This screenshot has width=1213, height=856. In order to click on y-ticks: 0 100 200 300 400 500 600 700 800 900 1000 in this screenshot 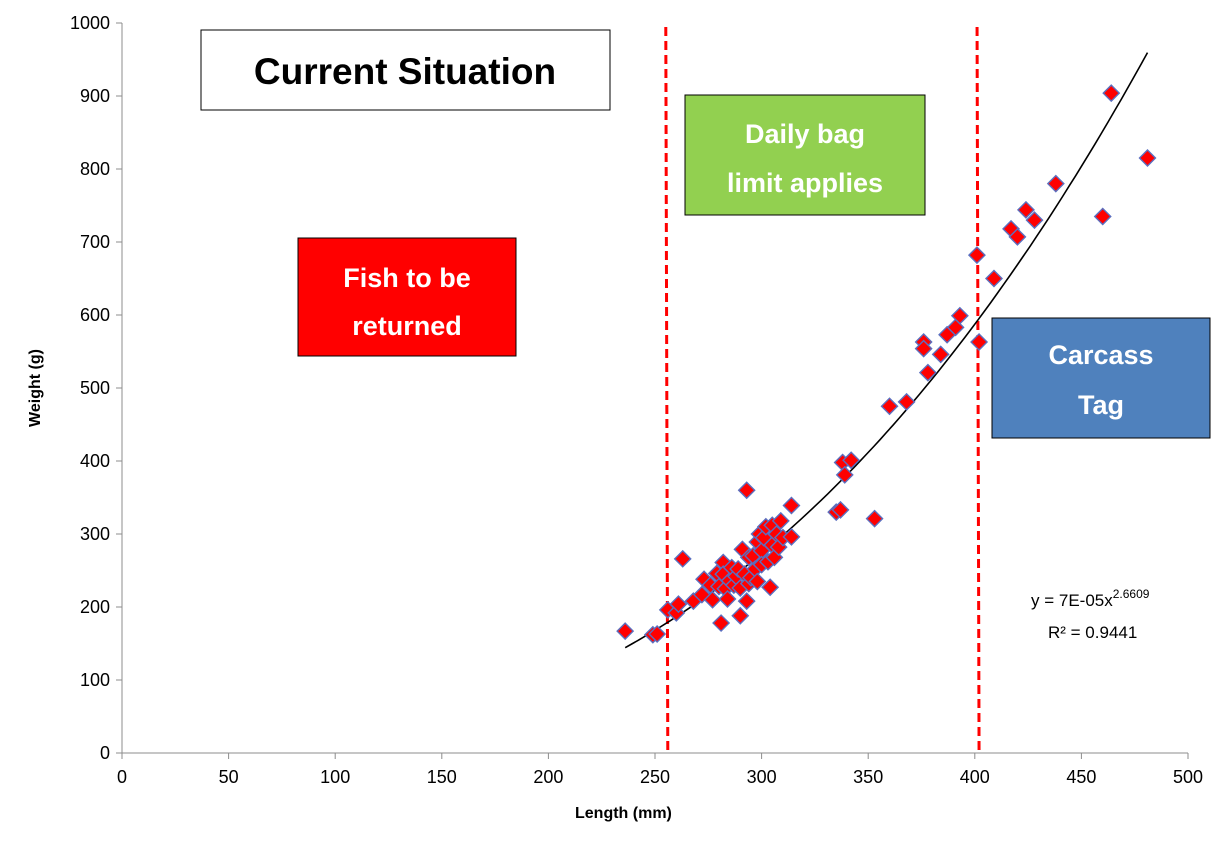, I will do `click(96, 388)`.